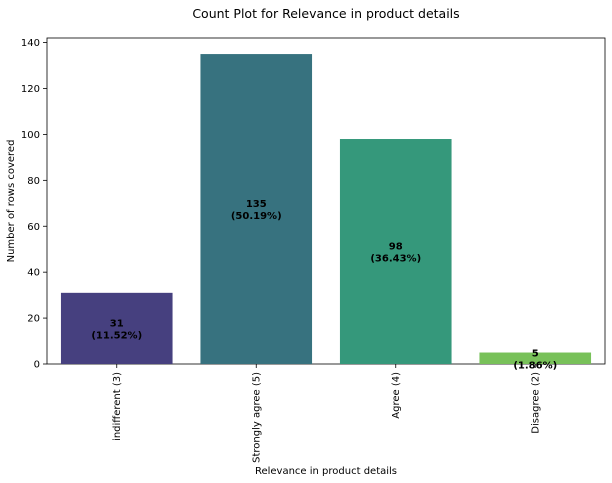  Describe the element at coordinates (33, 273) in the screenshot. I see `y-tick-label: 40` at that location.